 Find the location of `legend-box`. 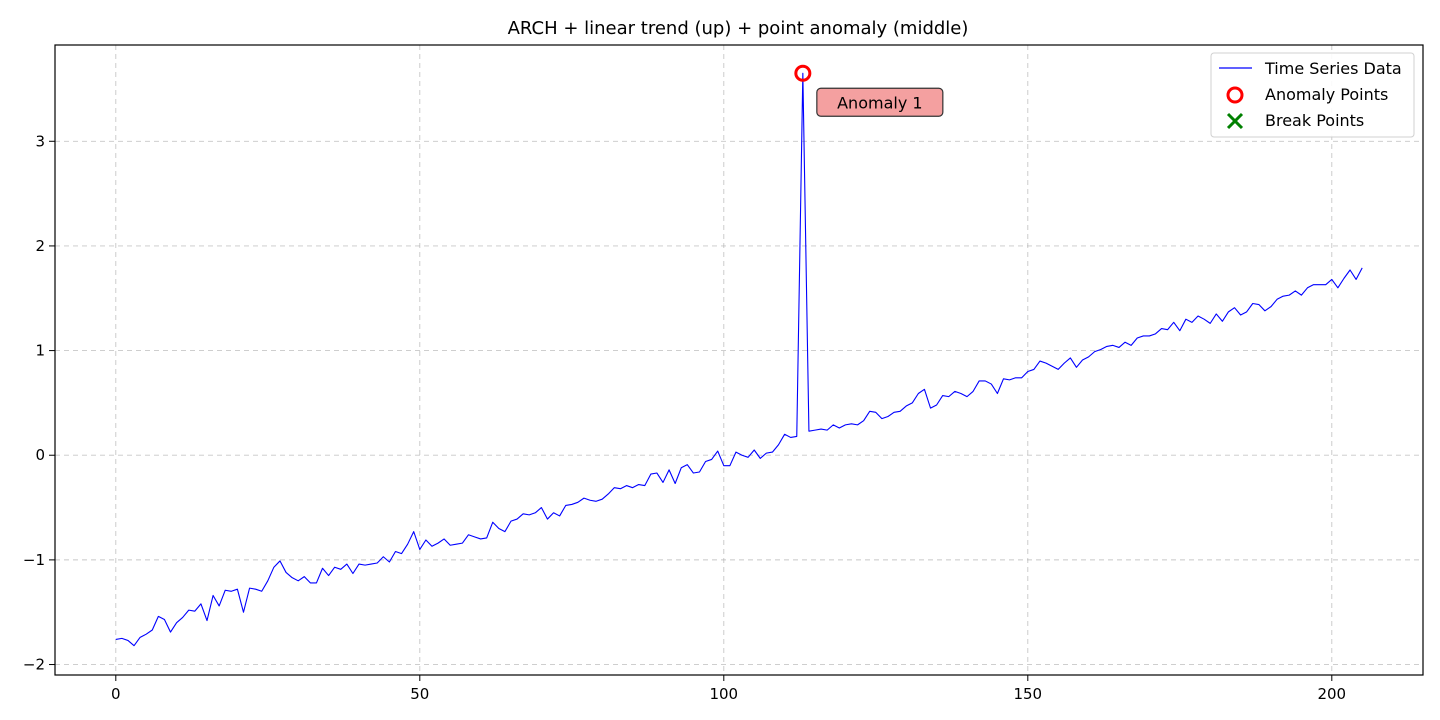

legend-box is located at coordinates (1312, 95).